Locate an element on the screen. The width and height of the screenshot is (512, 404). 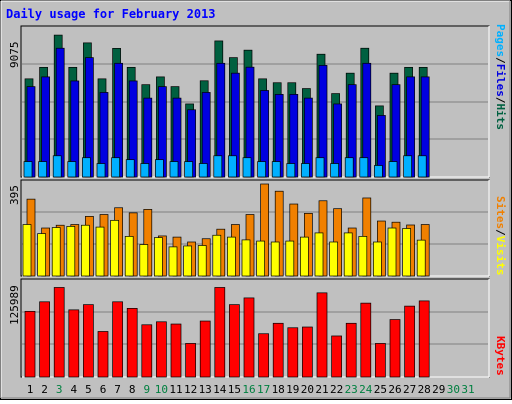
legend-sep-3: / is located at coordinates (500, 232).